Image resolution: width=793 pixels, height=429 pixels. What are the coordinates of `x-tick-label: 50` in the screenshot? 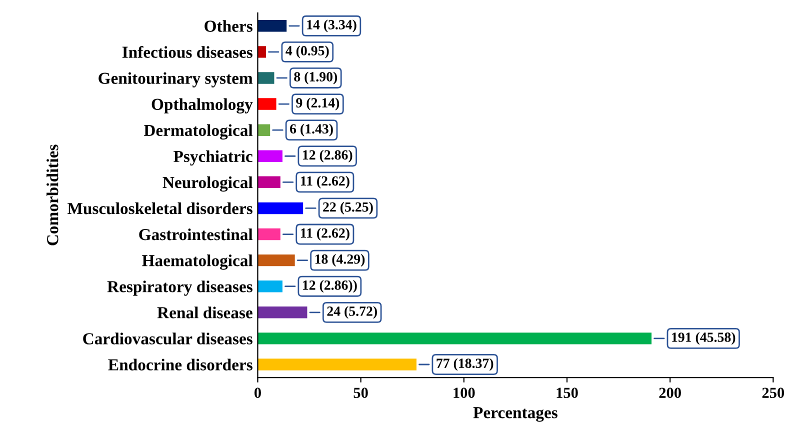 It's located at (361, 393).